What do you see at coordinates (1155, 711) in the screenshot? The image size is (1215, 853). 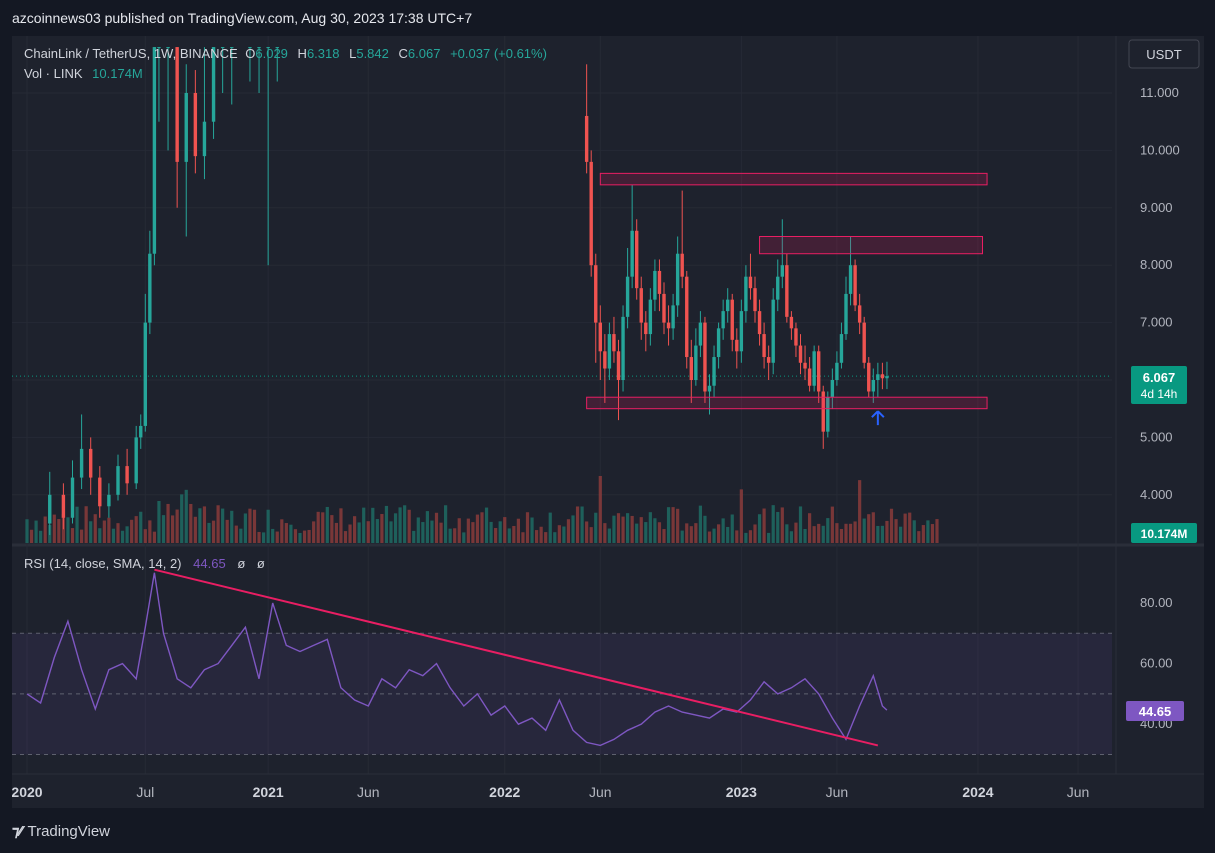 I see `rsi-badge-value: 44.65` at bounding box center [1155, 711].